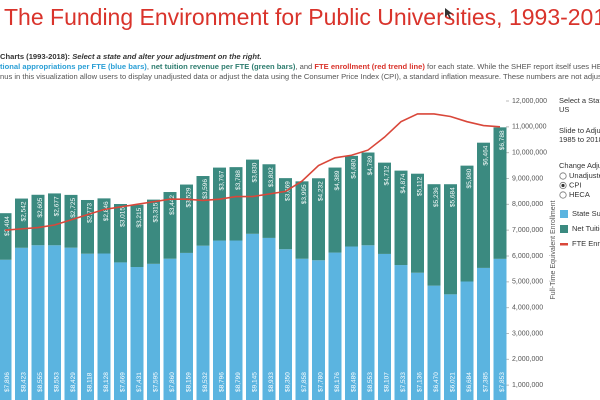  Describe the element at coordinates (553, 249) in the screenshot. I see `y2-axis-label: Full-Time Equivalent Enrollment` at that location.